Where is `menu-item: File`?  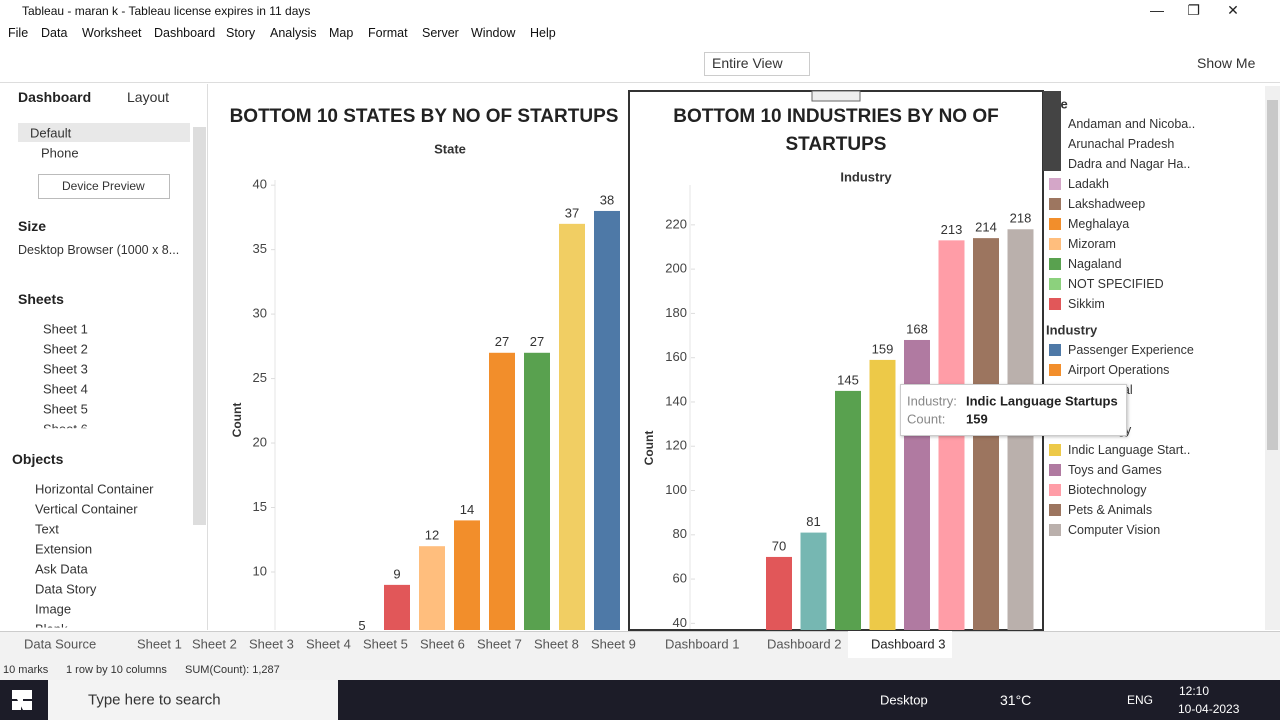
menu-item: File is located at coordinates (18, 33).